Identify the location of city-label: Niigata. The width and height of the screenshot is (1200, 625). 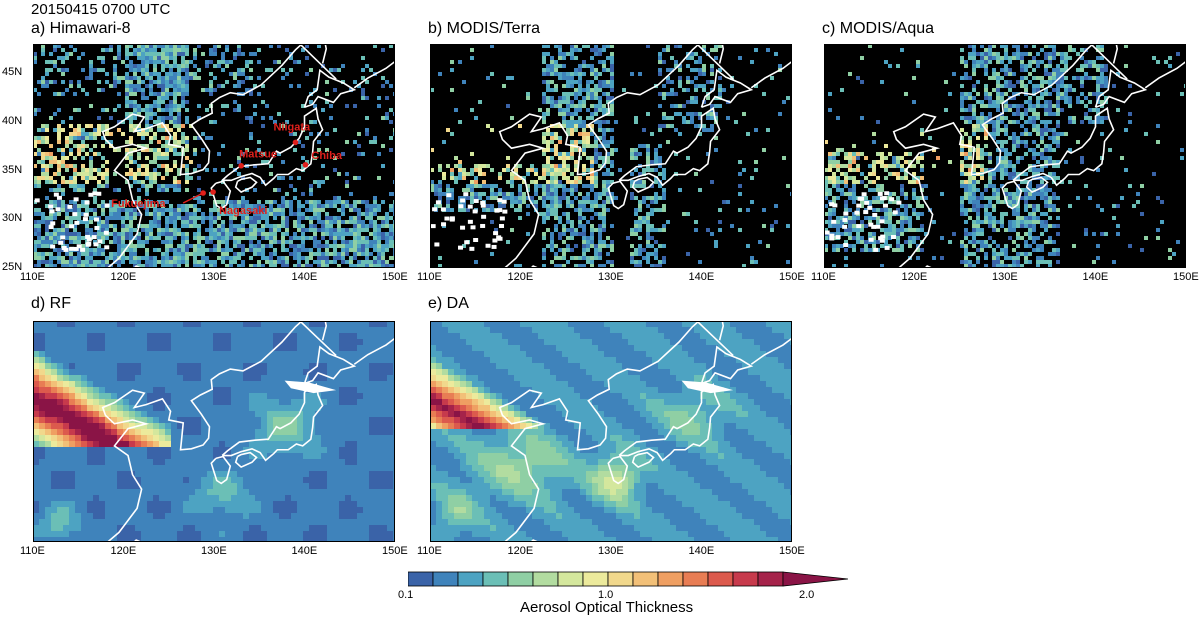
(292, 127).